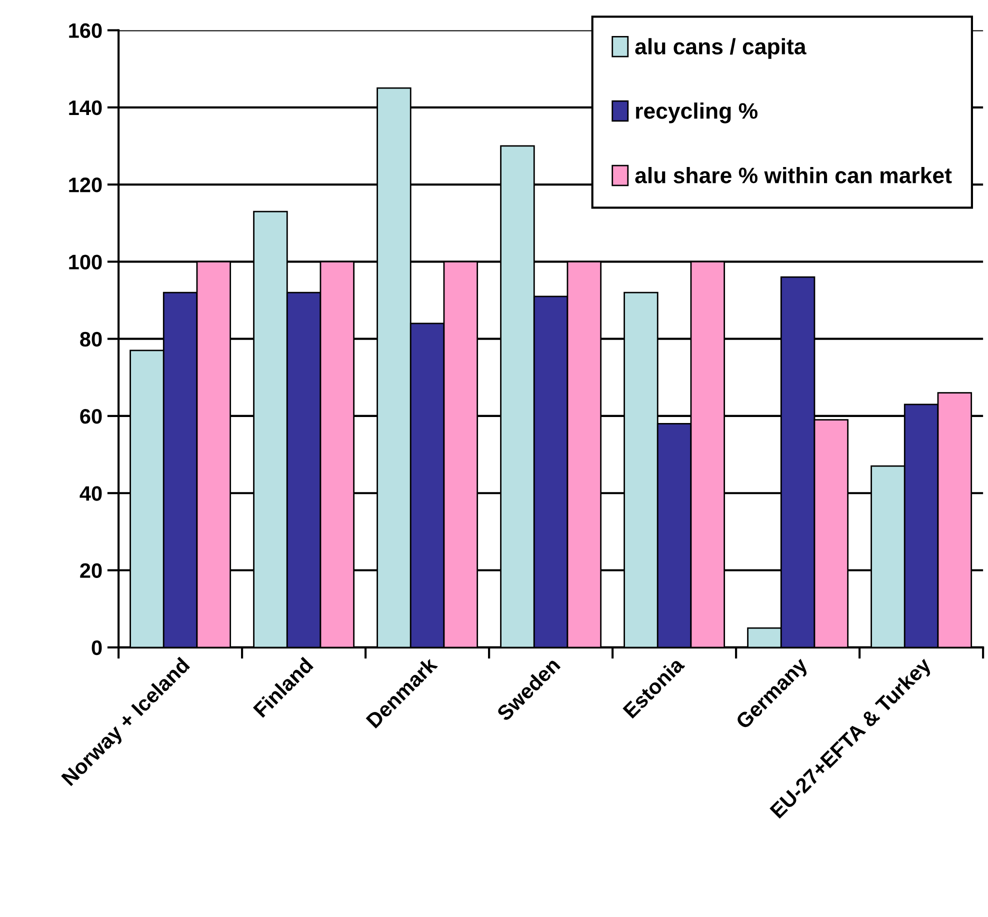 The image size is (988, 917). I want to click on y-tick-label: 120, so click(85, 185).